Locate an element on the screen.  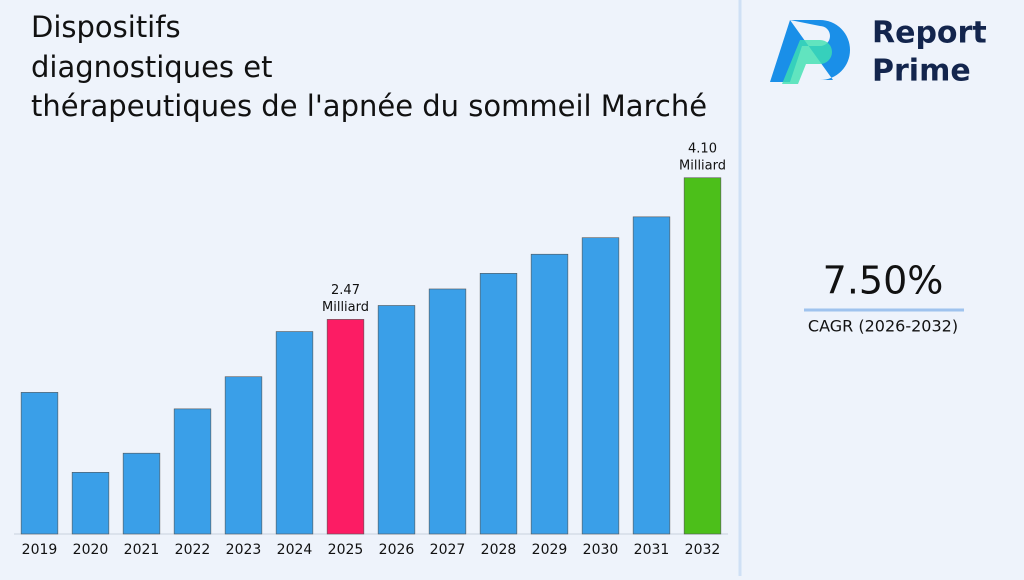
logo: Report Prime is located at coordinates (878, 52).